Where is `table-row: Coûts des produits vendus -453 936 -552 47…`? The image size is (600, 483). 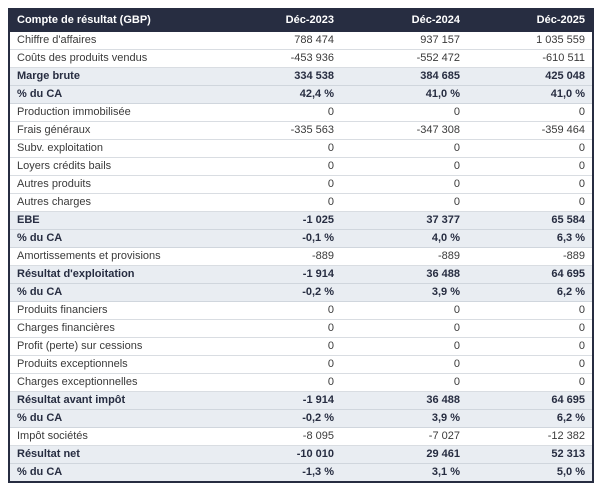 table-row: Coûts des produits vendus -453 936 -552 47… is located at coordinates (301, 58).